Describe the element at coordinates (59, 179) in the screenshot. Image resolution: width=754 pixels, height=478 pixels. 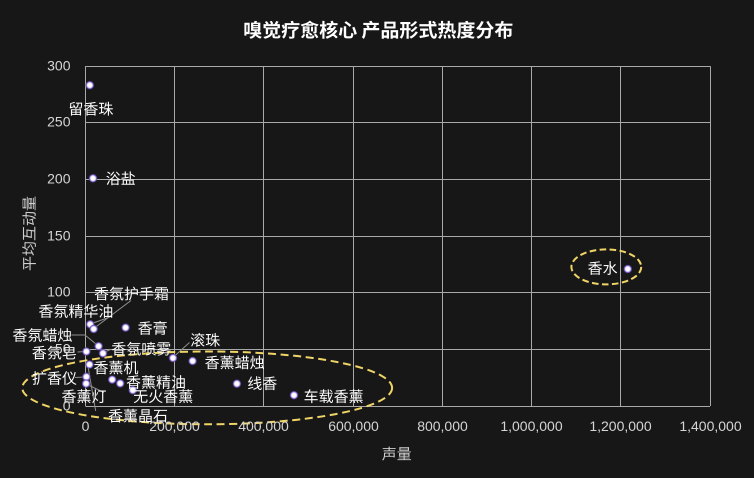
I see `svg-text: 200` at that location.